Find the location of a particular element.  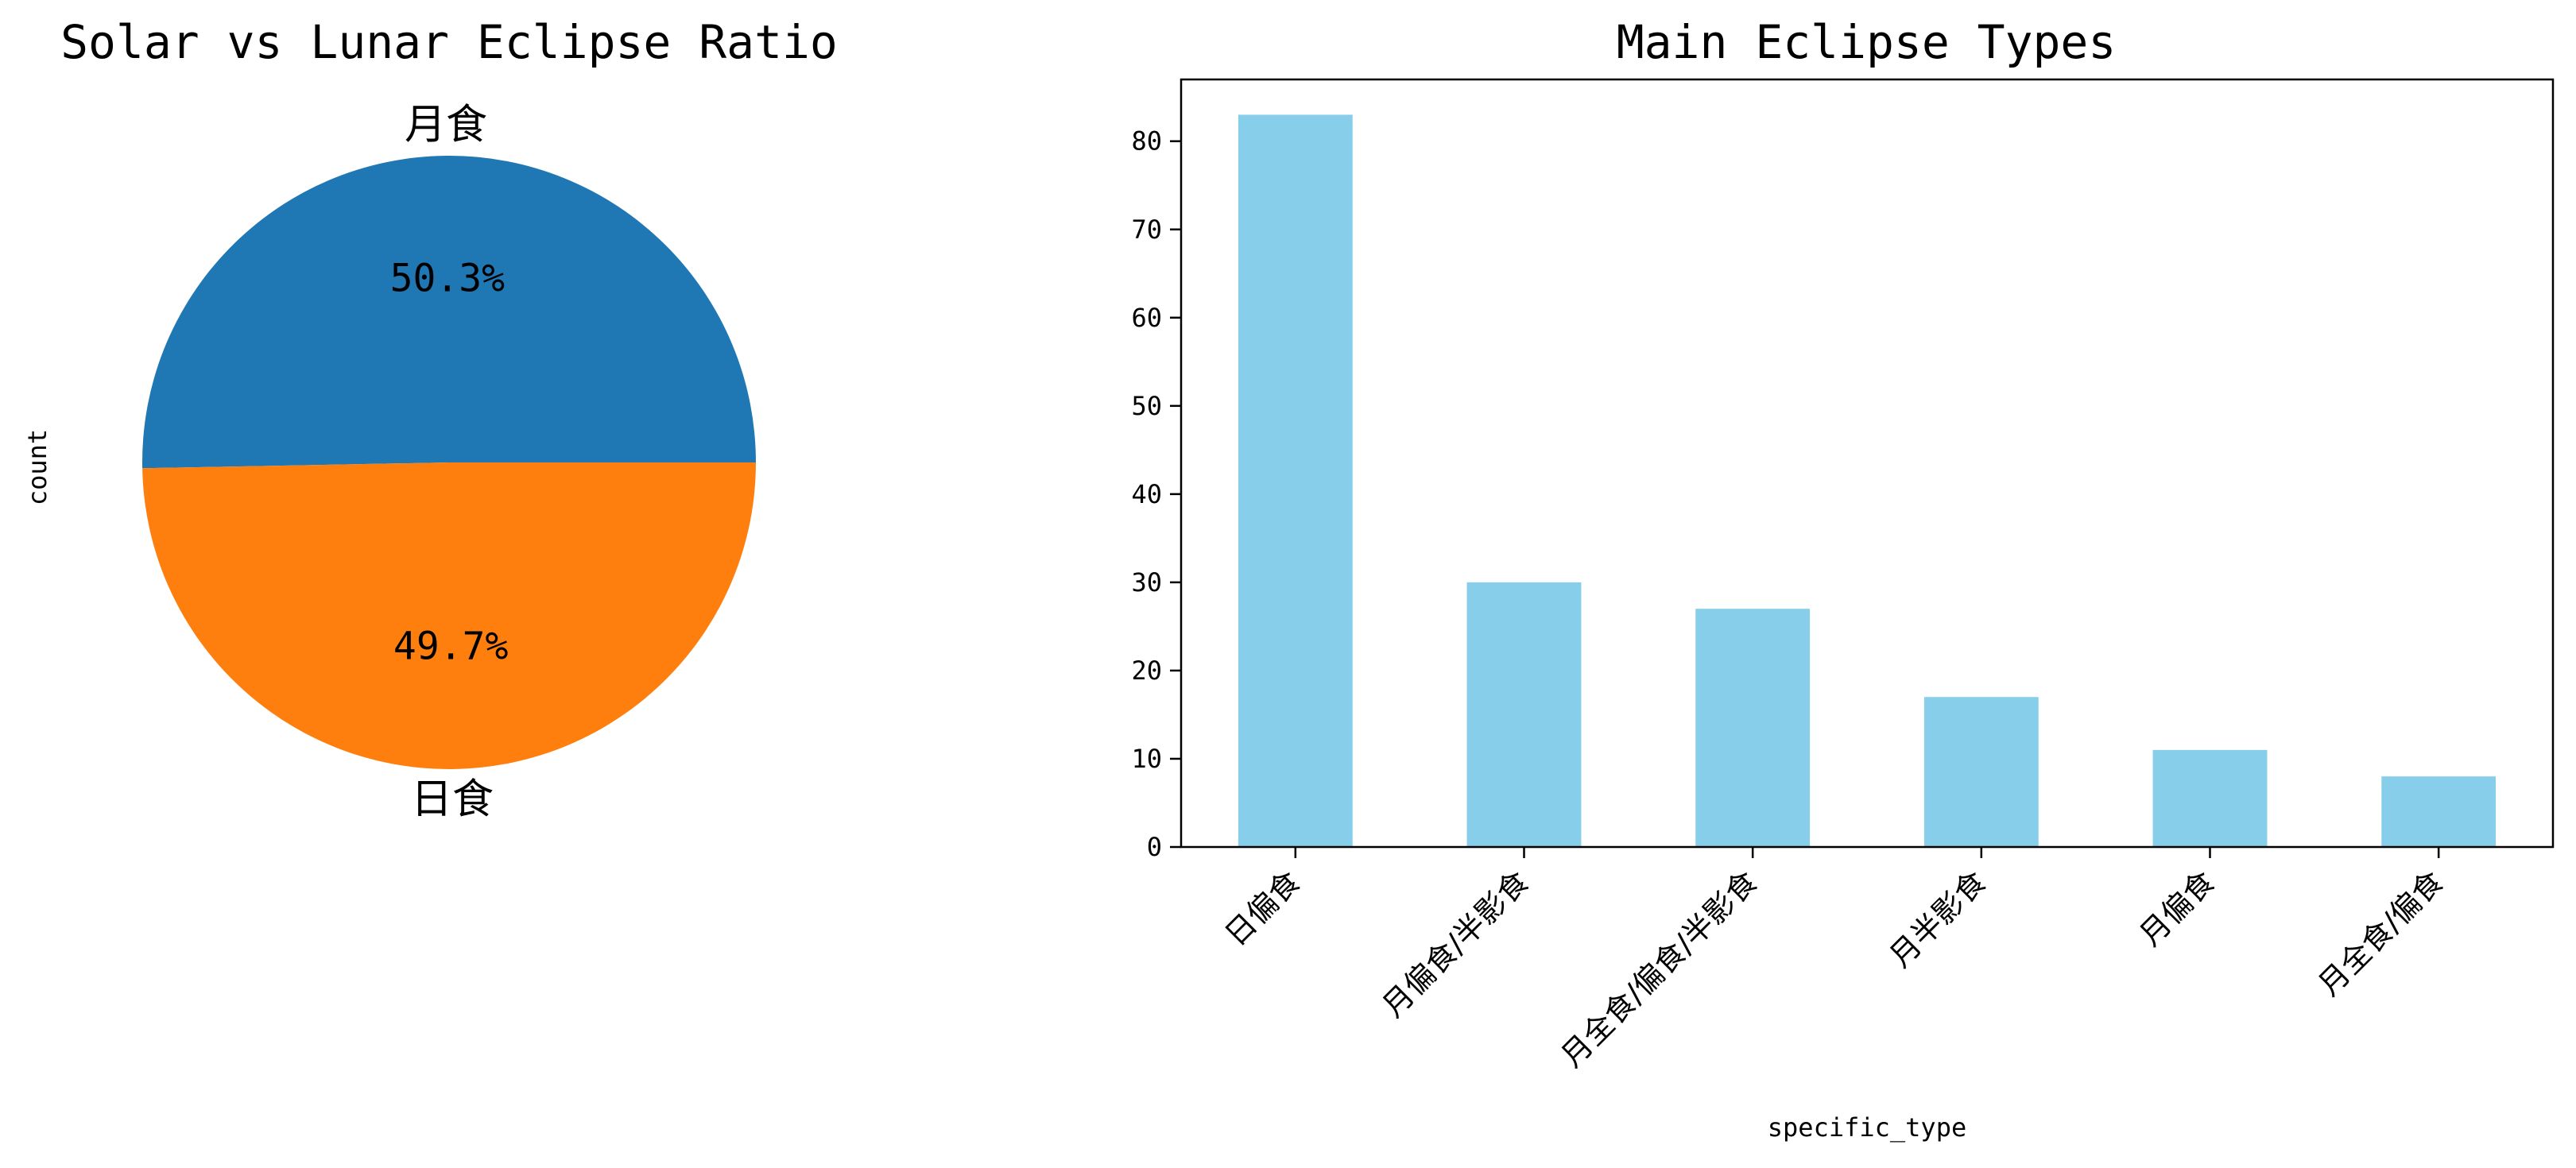

pie-labels: 月食 50.3% 日食 49.7% is located at coordinates (449, 462).